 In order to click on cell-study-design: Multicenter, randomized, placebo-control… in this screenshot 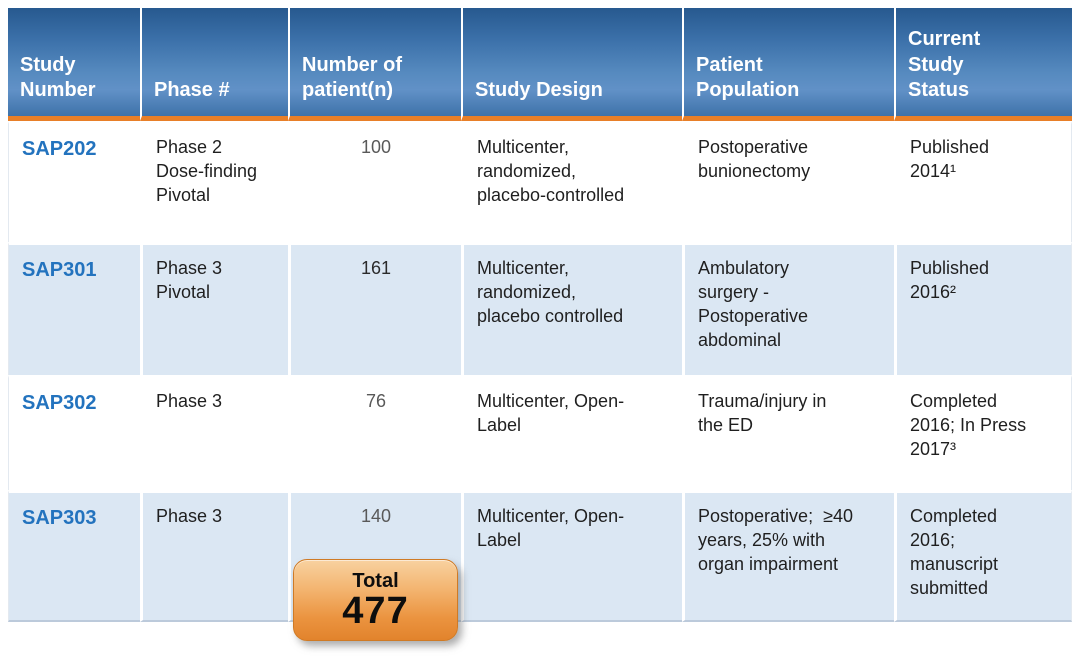, I will do `click(571, 181)`.